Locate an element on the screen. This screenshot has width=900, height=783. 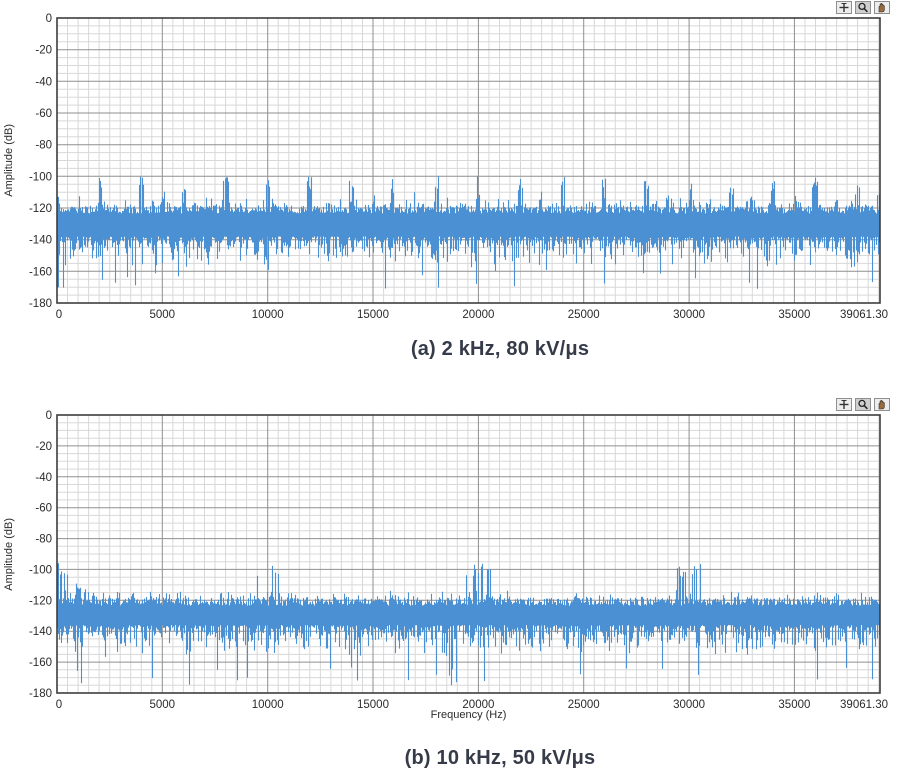
graph-palette-a is located at coordinates (863, 7).